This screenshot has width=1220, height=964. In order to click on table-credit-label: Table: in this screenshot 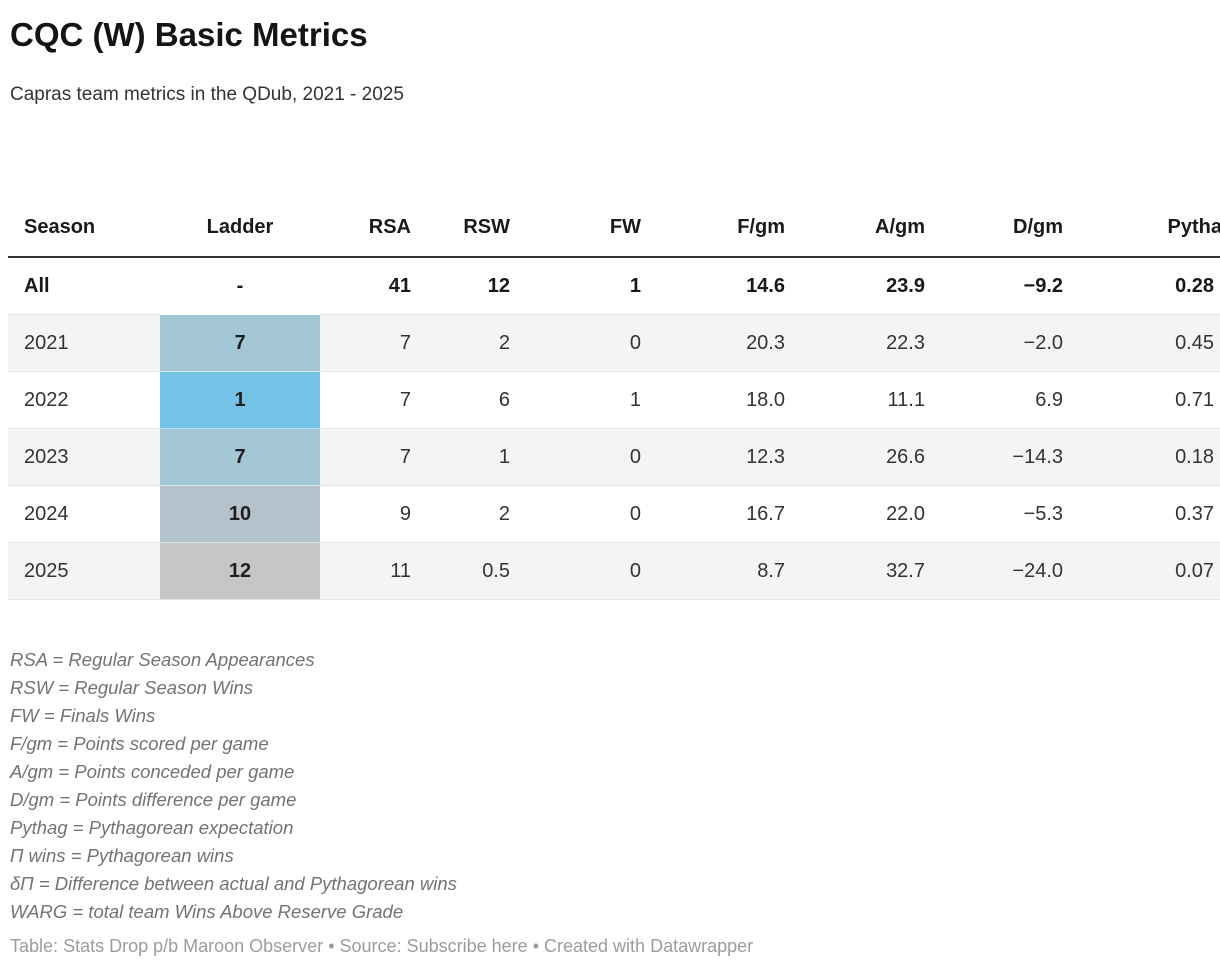, I will do `click(34, 946)`.